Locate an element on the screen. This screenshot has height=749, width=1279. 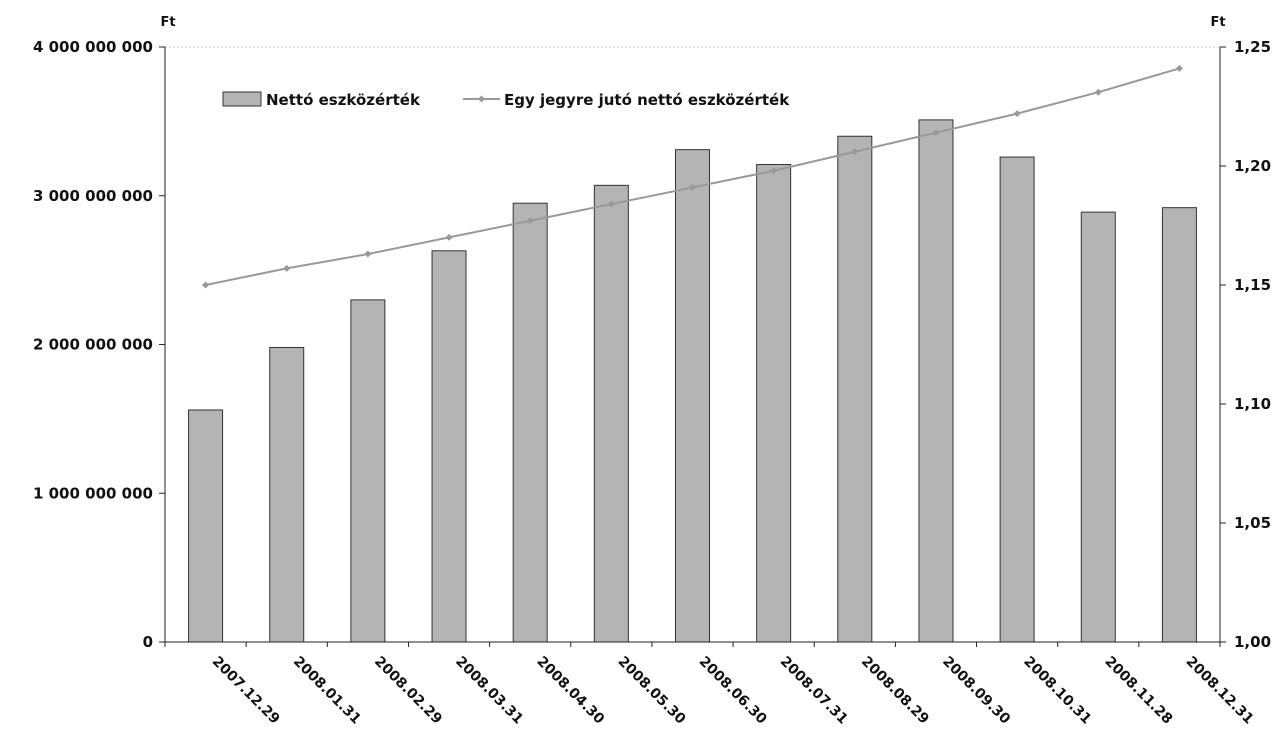
category-label: 2008.01.31 is located at coordinates (327, 691).